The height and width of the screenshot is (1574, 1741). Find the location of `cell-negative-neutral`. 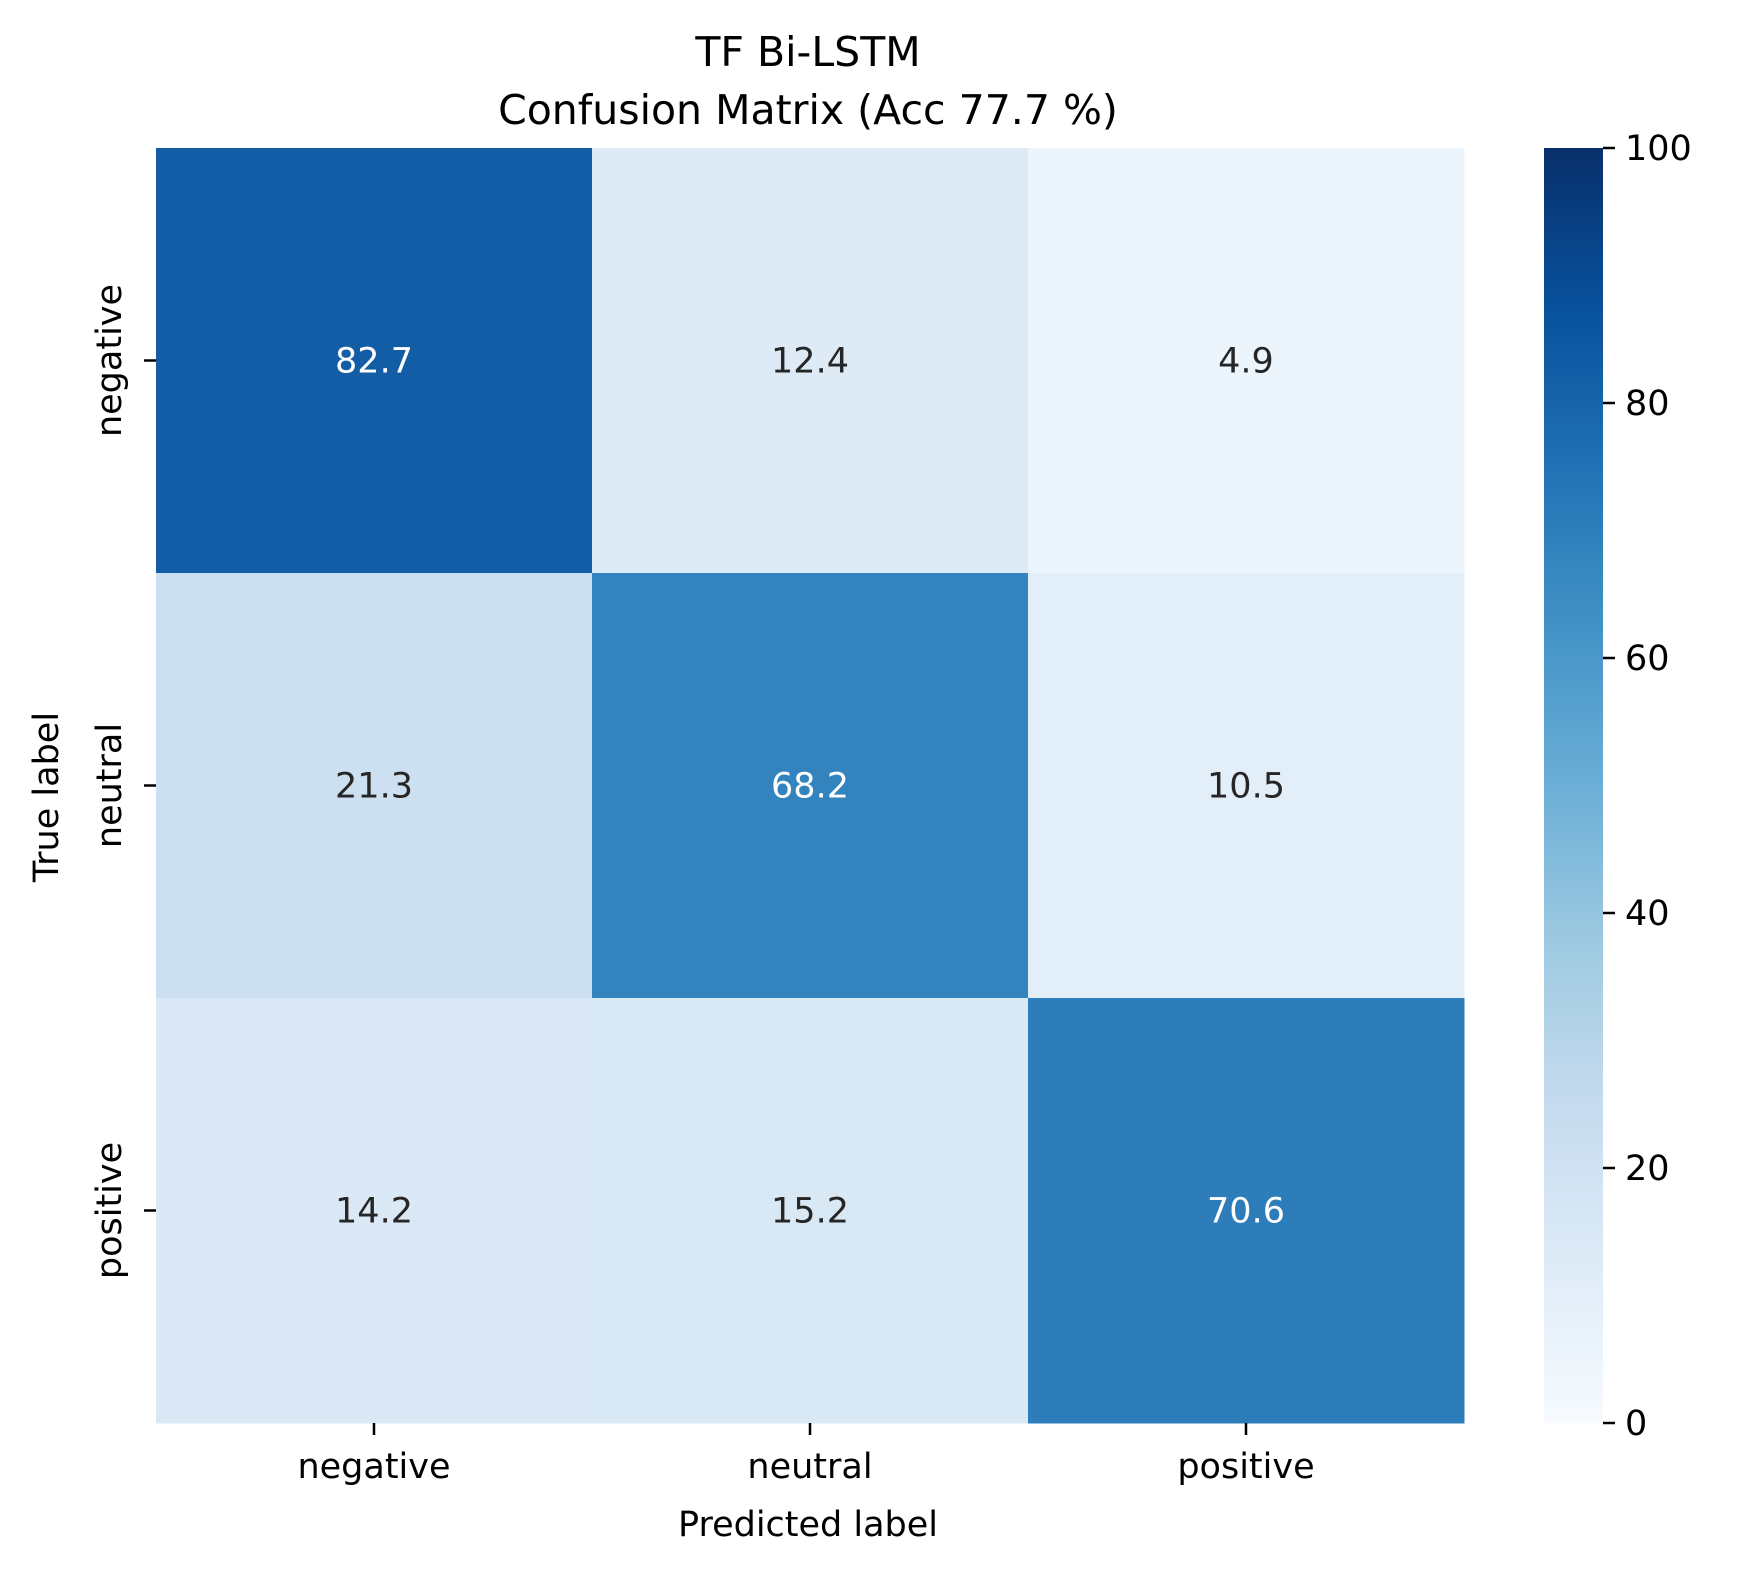

cell-negative-neutral is located at coordinates (810, 361).